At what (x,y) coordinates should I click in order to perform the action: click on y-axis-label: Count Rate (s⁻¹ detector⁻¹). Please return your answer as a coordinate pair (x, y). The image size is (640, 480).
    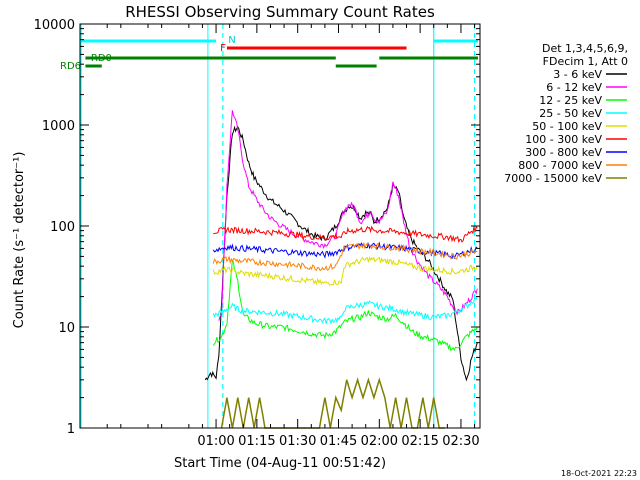
    Looking at the image, I should click on (19, 240).